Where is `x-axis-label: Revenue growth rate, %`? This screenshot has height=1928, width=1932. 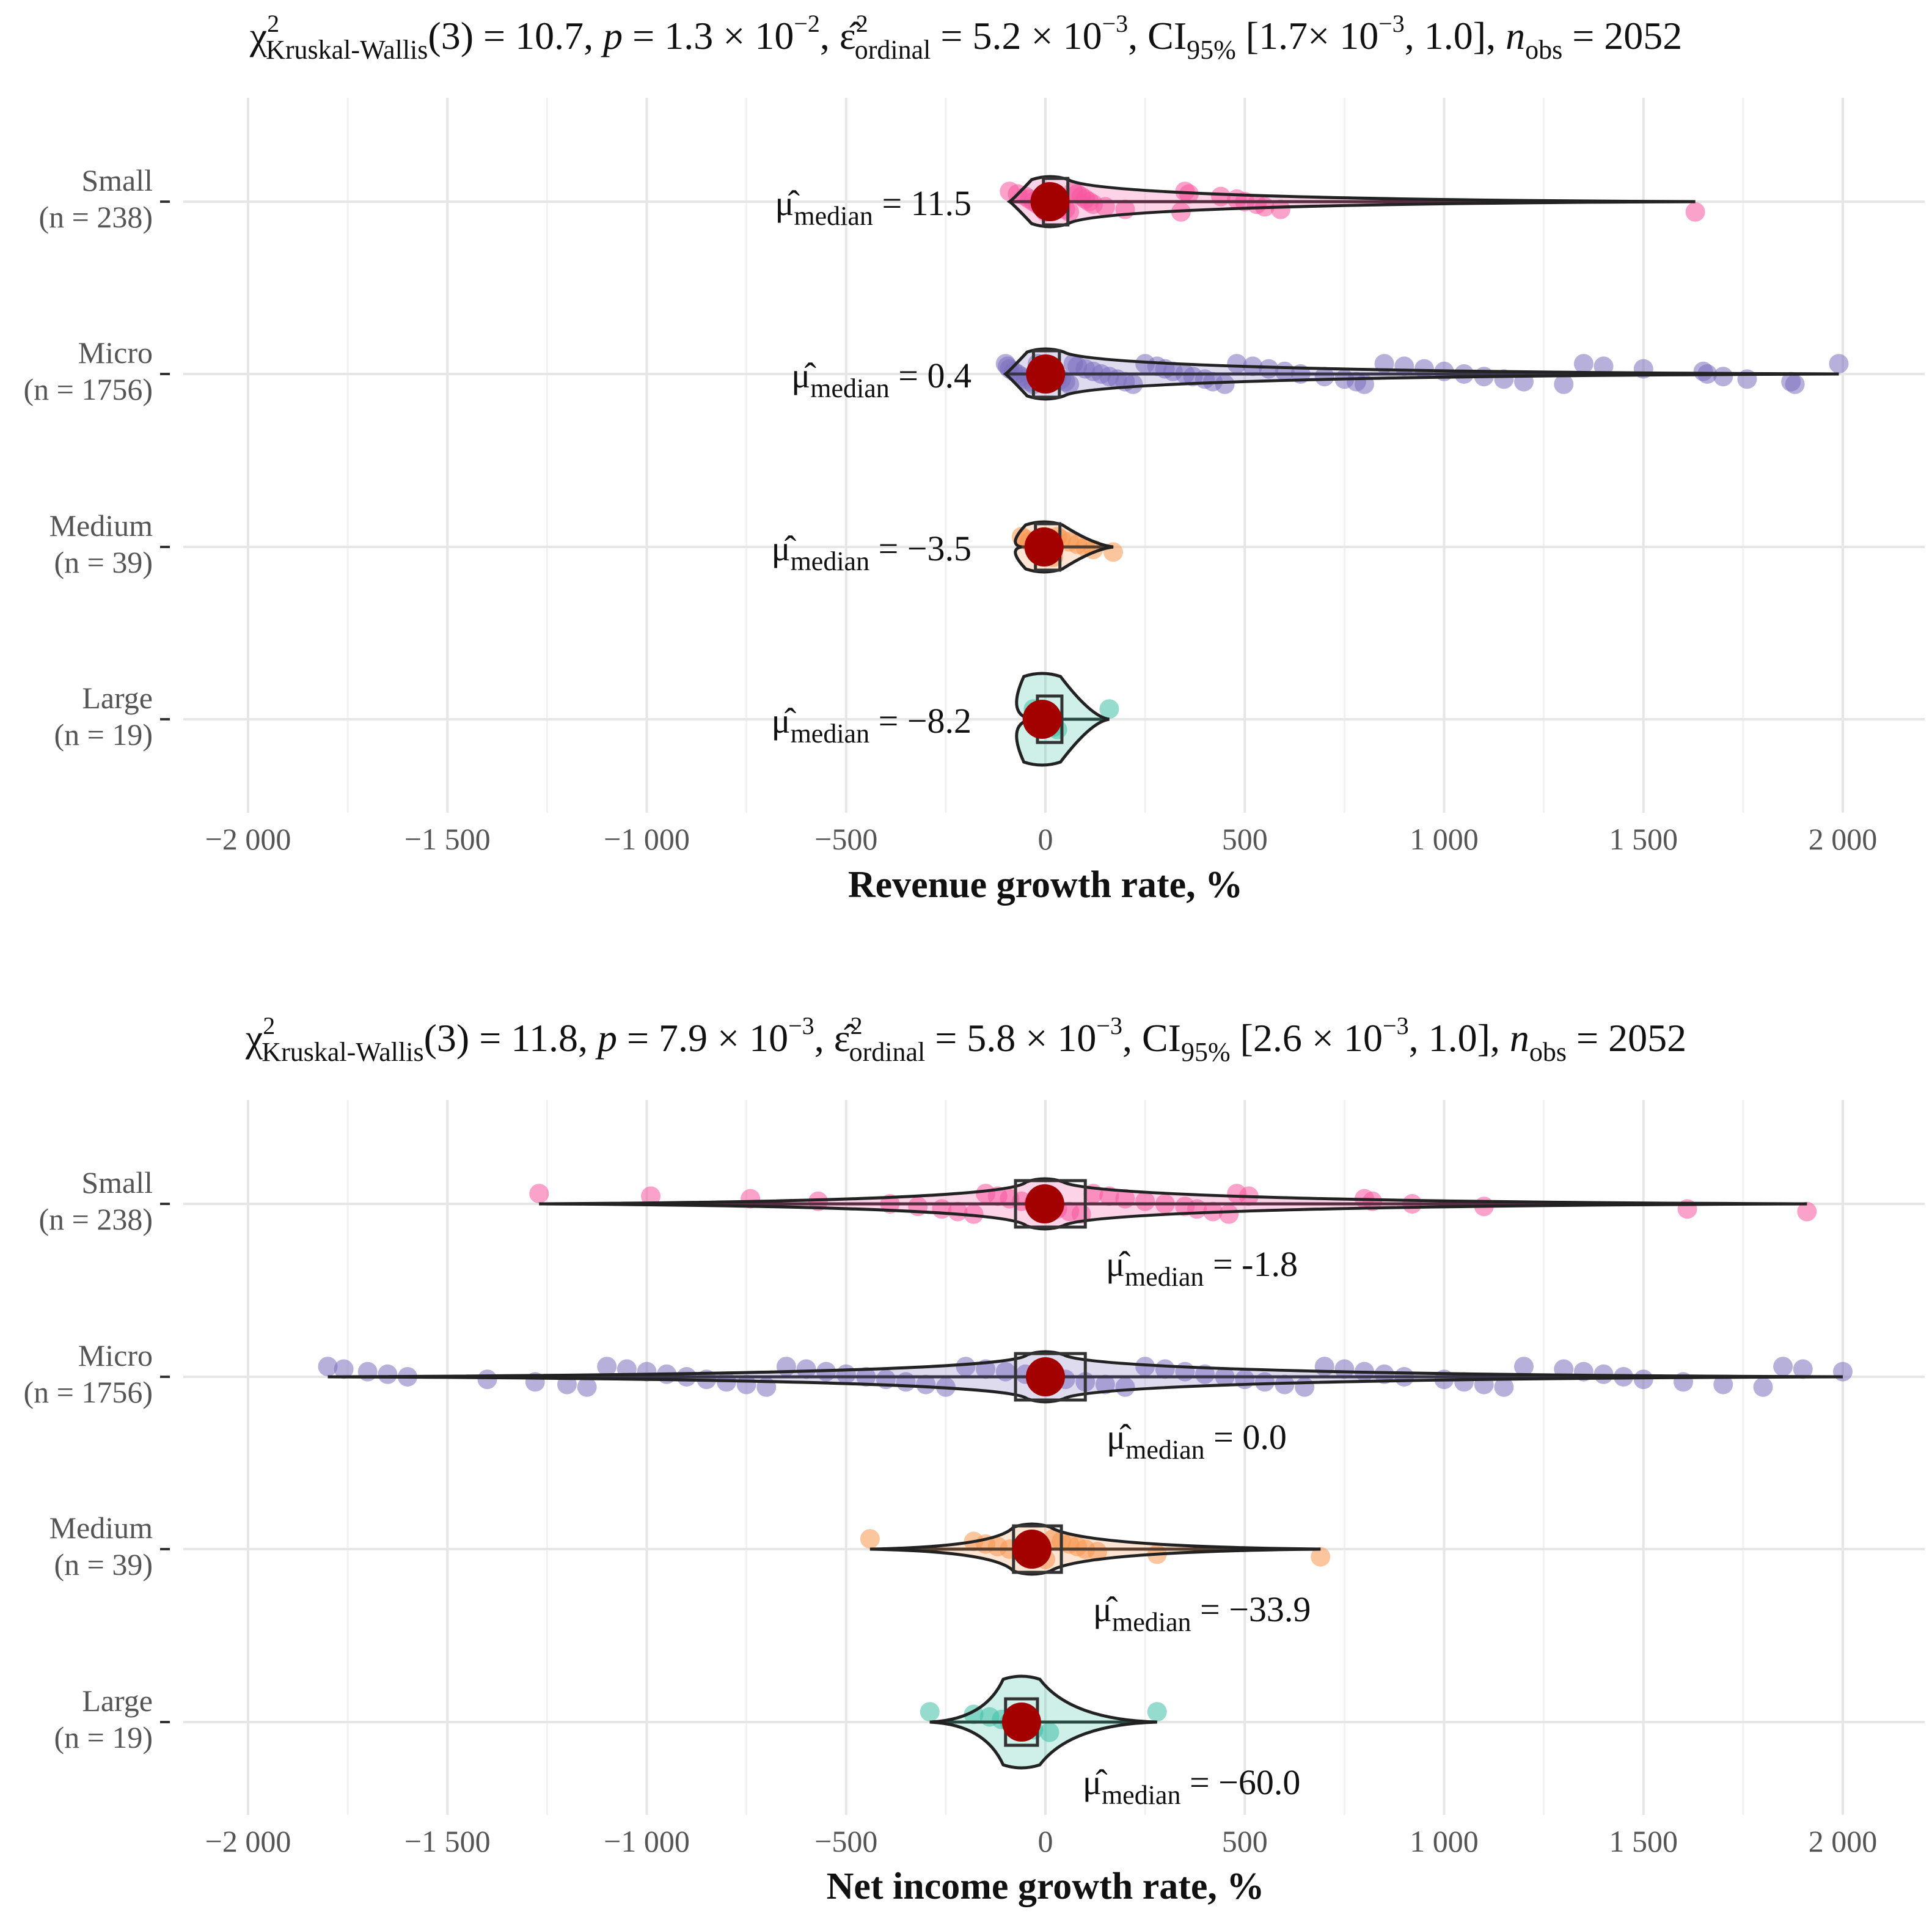
x-axis-label: Revenue growth rate, % is located at coordinates (1045, 885).